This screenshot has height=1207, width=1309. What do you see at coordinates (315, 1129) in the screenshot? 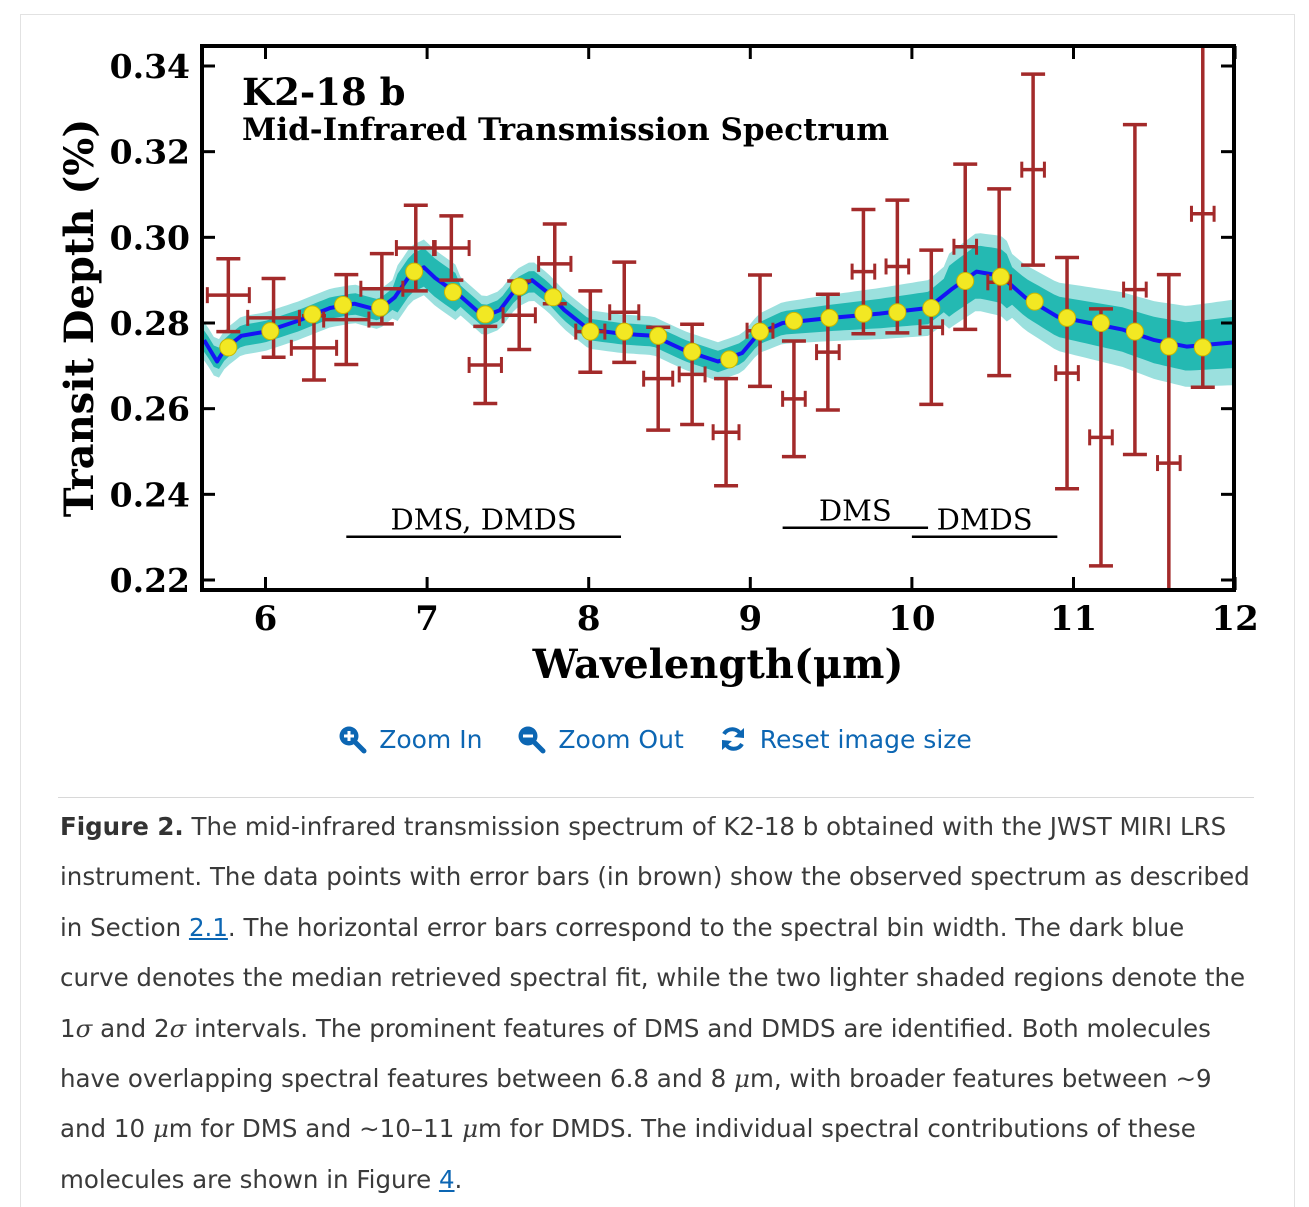
I see `caption-text: m for DMS and ∼10–11` at bounding box center [315, 1129].